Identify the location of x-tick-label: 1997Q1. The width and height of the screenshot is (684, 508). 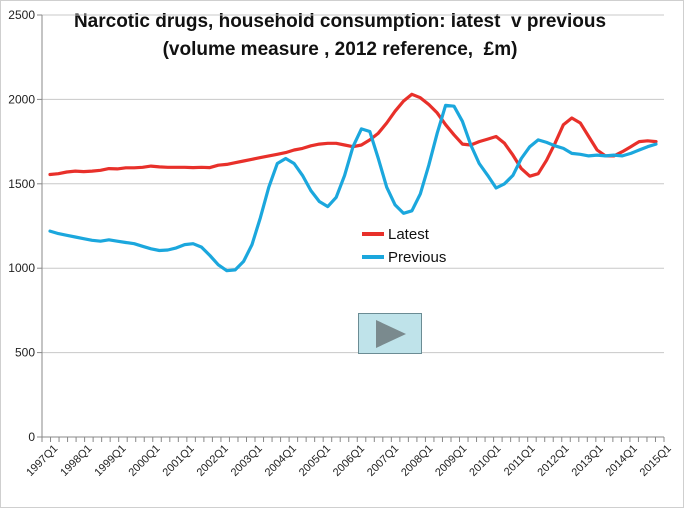
(42, 461).